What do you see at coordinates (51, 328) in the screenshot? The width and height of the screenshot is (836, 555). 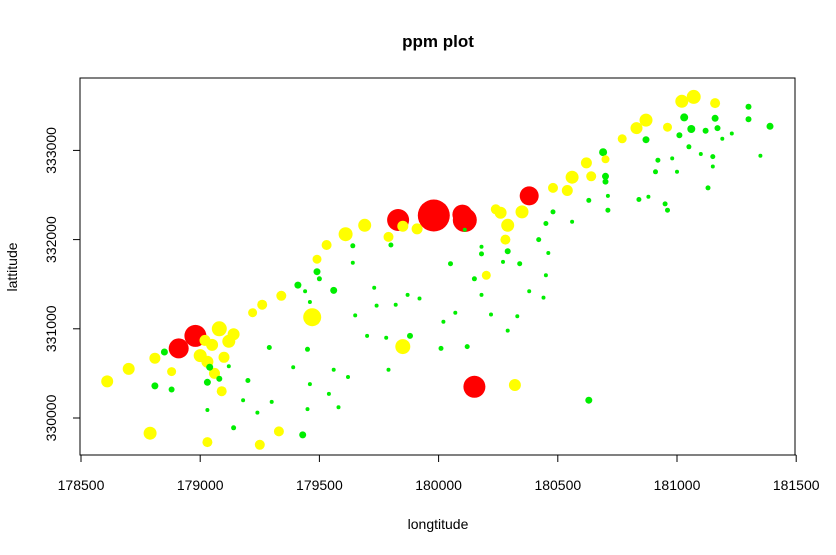 I see `y-tick-label: 331000` at bounding box center [51, 328].